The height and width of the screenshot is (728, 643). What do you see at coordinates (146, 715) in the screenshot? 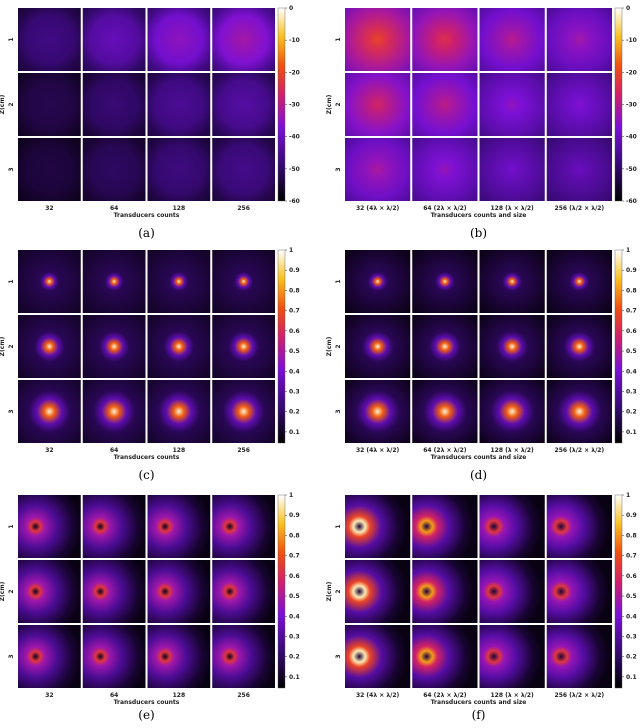
I see `panel-caption: (e)` at bounding box center [146, 715].